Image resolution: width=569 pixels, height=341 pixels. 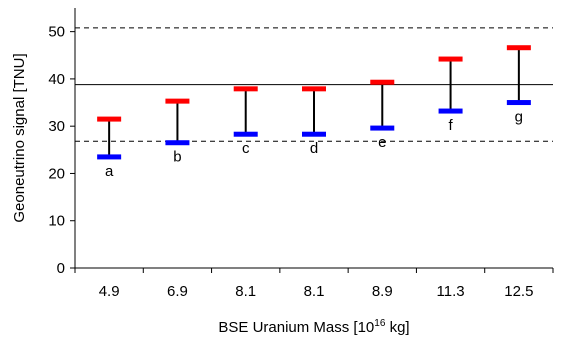 I want to click on y-tick-label: 30, so click(x=56, y=126).